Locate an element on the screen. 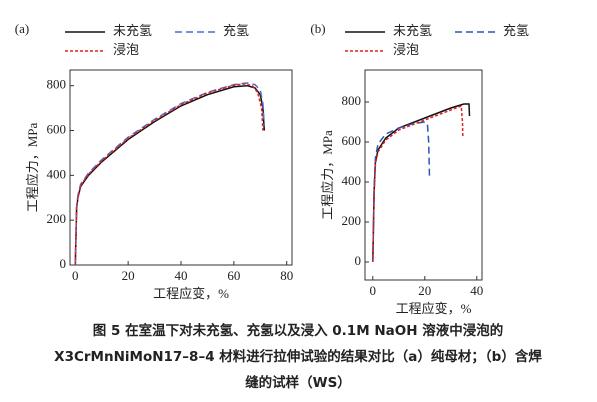  plot-frame is located at coordinates (423, 175).